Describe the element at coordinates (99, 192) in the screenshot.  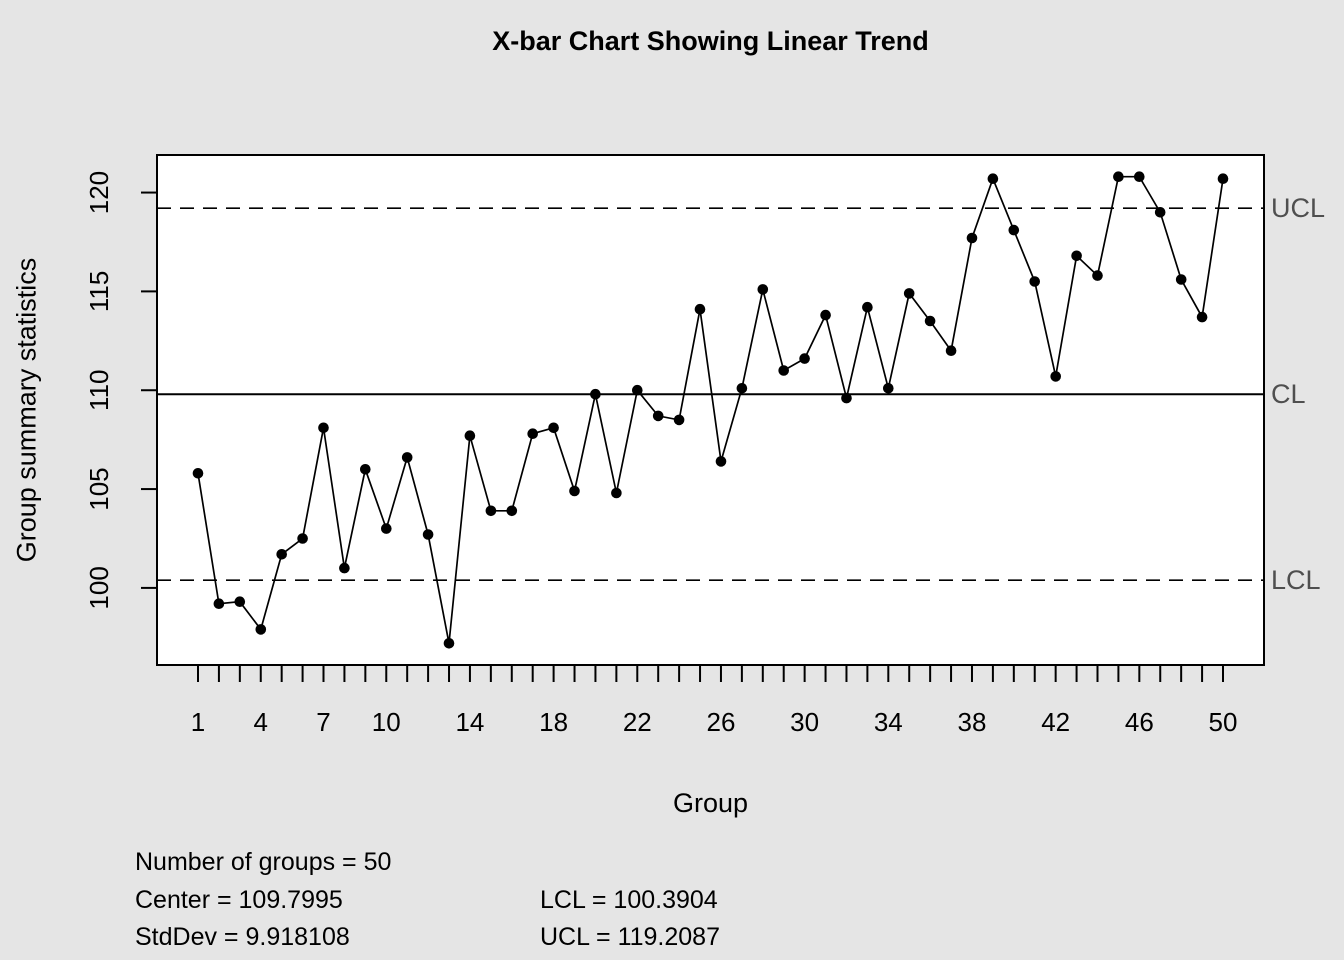
I see `y-axis-tick-label: 120` at that location.